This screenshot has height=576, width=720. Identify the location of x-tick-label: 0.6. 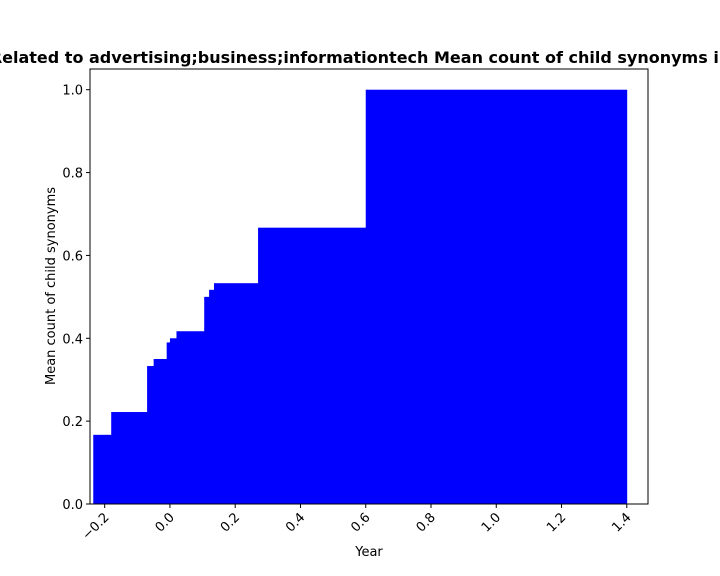
(360, 522).